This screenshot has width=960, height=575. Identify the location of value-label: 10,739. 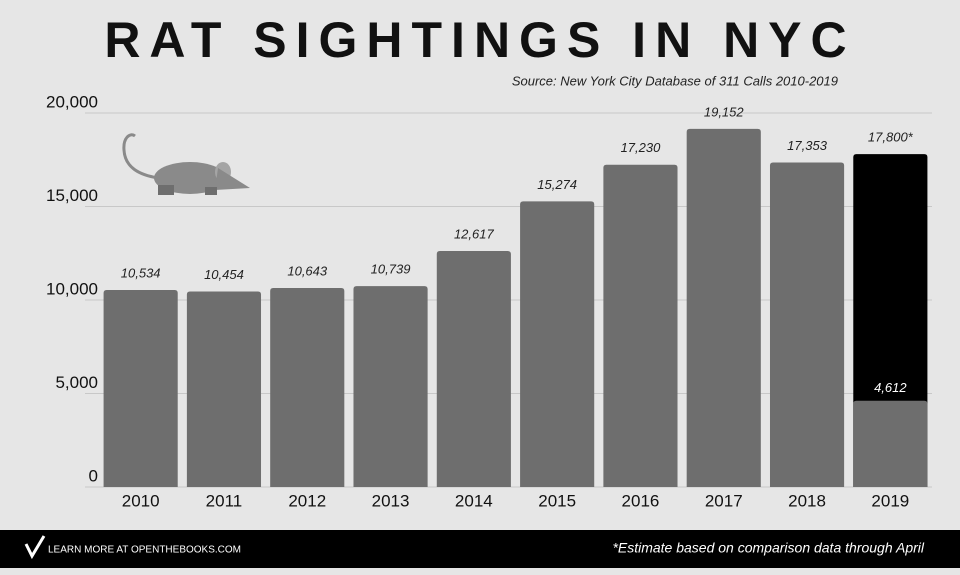
(391, 269).